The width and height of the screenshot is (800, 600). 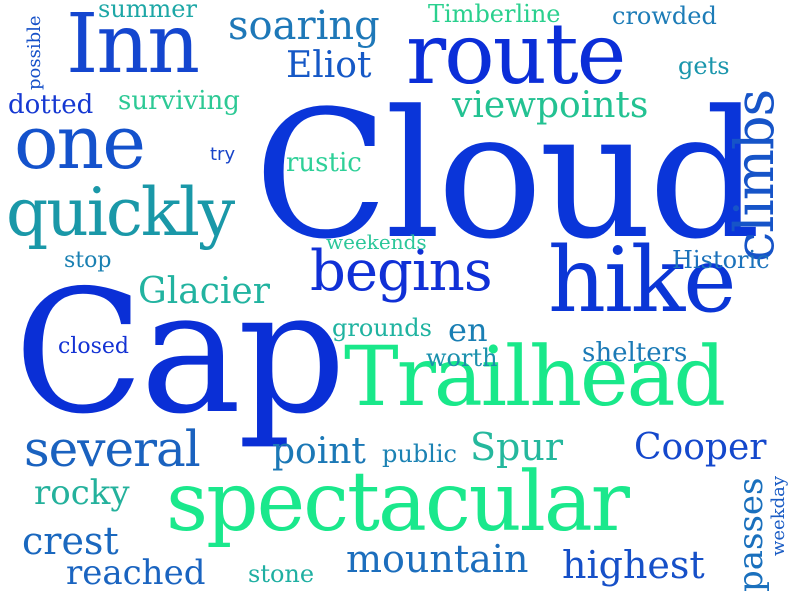 What do you see at coordinates (437, 559) in the screenshot?
I see `word-mountain: mountain` at bounding box center [437, 559].